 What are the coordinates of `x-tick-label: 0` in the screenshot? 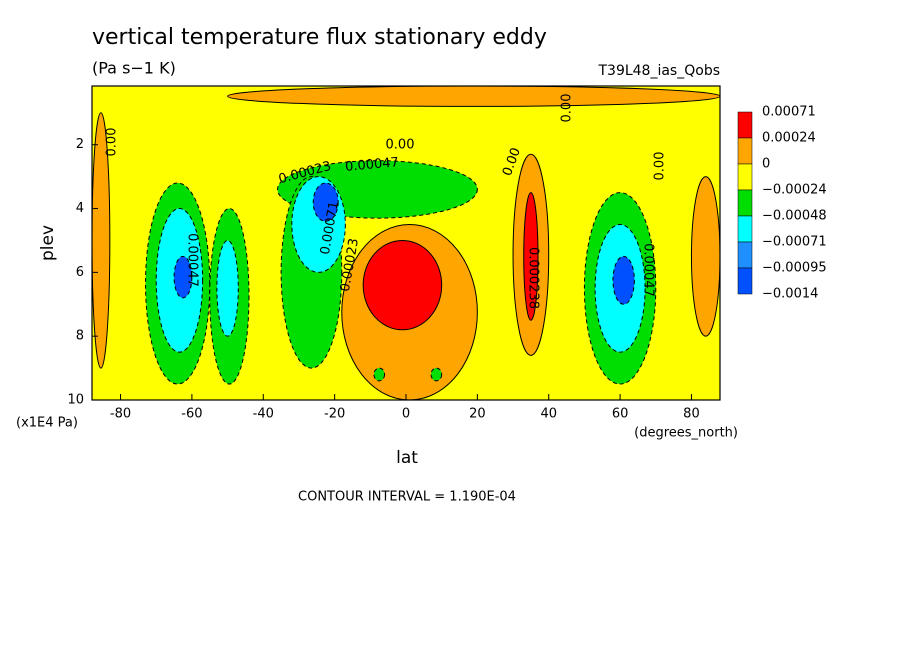 It's located at (406, 414).